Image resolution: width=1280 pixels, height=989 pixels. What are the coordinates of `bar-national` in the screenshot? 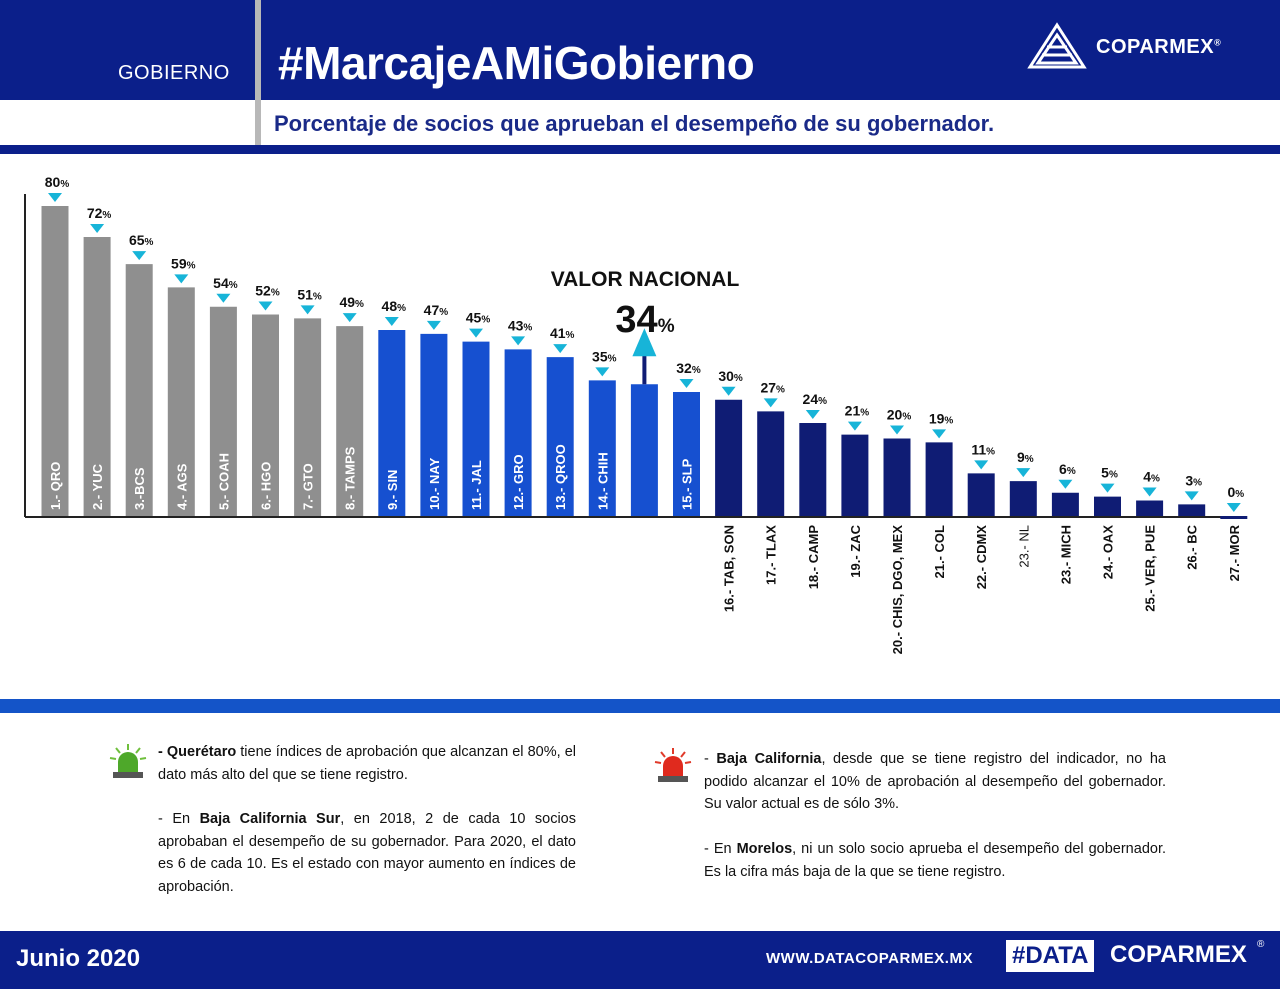 It's located at (644, 450).